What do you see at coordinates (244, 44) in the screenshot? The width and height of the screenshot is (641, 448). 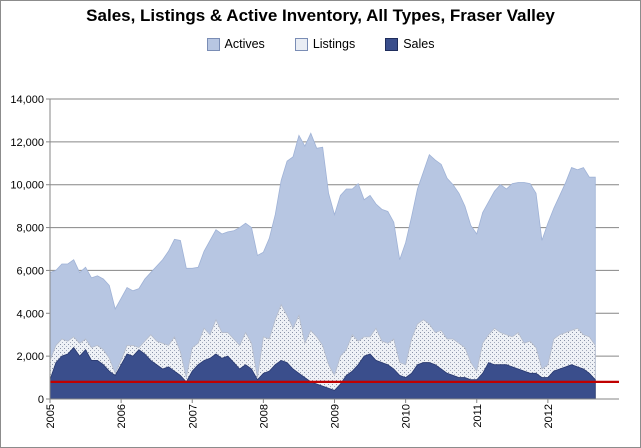 I see `legend-label-actives: Actives` at bounding box center [244, 44].